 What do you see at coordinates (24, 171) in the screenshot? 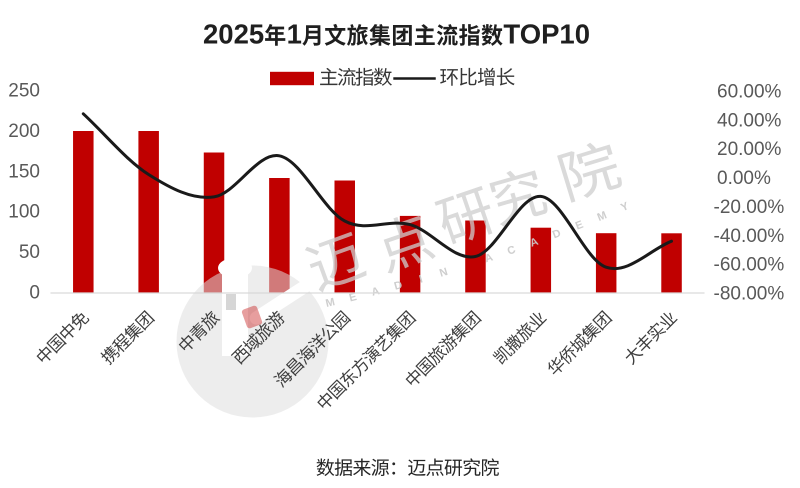
I see `svg-text: 150` at bounding box center [24, 171].